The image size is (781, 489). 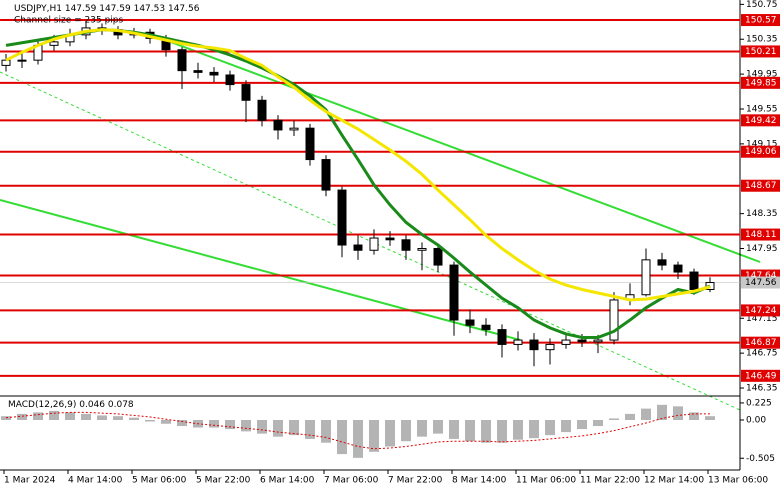 I want to click on x-tick-label: 4 Mar 14:00, so click(x=95, y=481).